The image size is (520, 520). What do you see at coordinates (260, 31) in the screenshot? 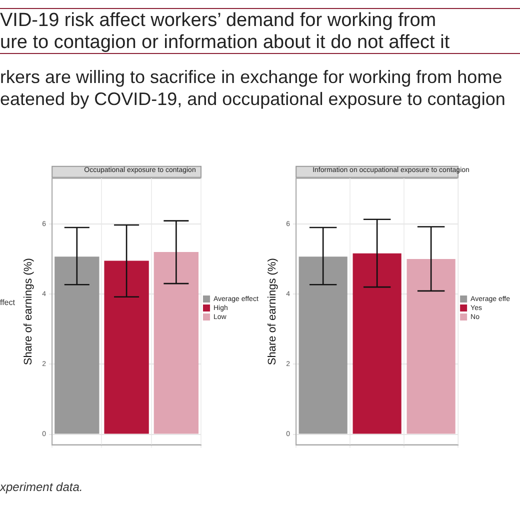
I see `chart-subtitle: VID-19 risk affect workers’ demand for working from ure to contagion or information about it do not affect it` at bounding box center [260, 31].